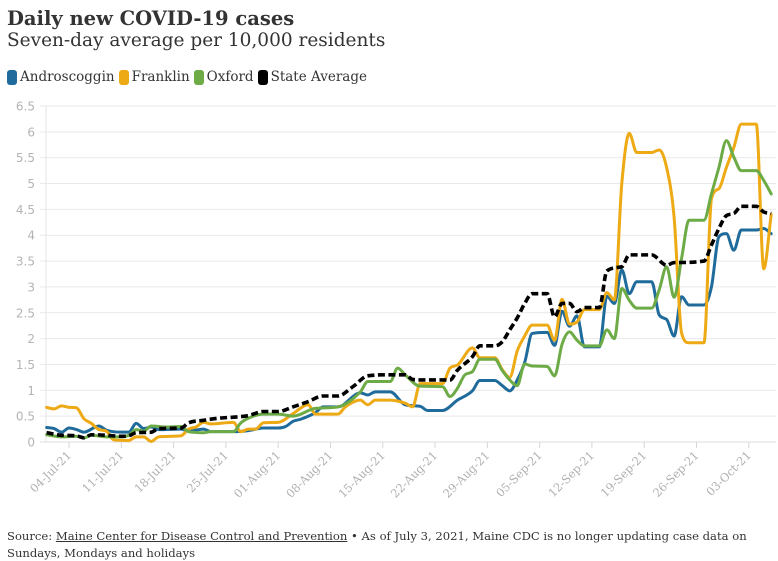 This screenshot has width=778, height=561. Describe the element at coordinates (25, 158) in the screenshot. I see `y-tick-label: 5.5` at that location.